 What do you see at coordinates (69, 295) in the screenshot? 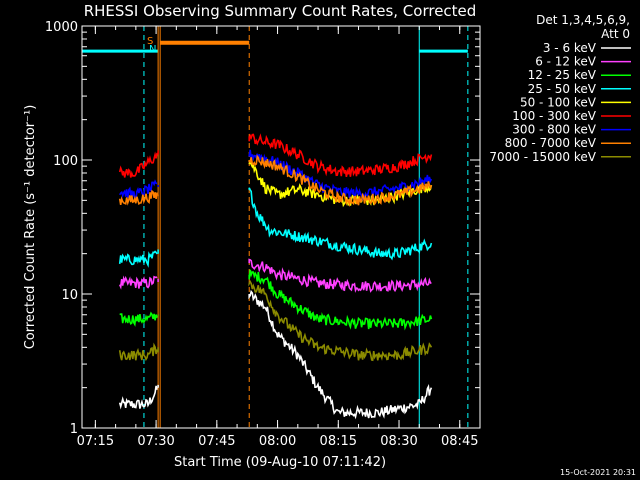
I see `y-tick-label-2: 10` at bounding box center [69, 295].